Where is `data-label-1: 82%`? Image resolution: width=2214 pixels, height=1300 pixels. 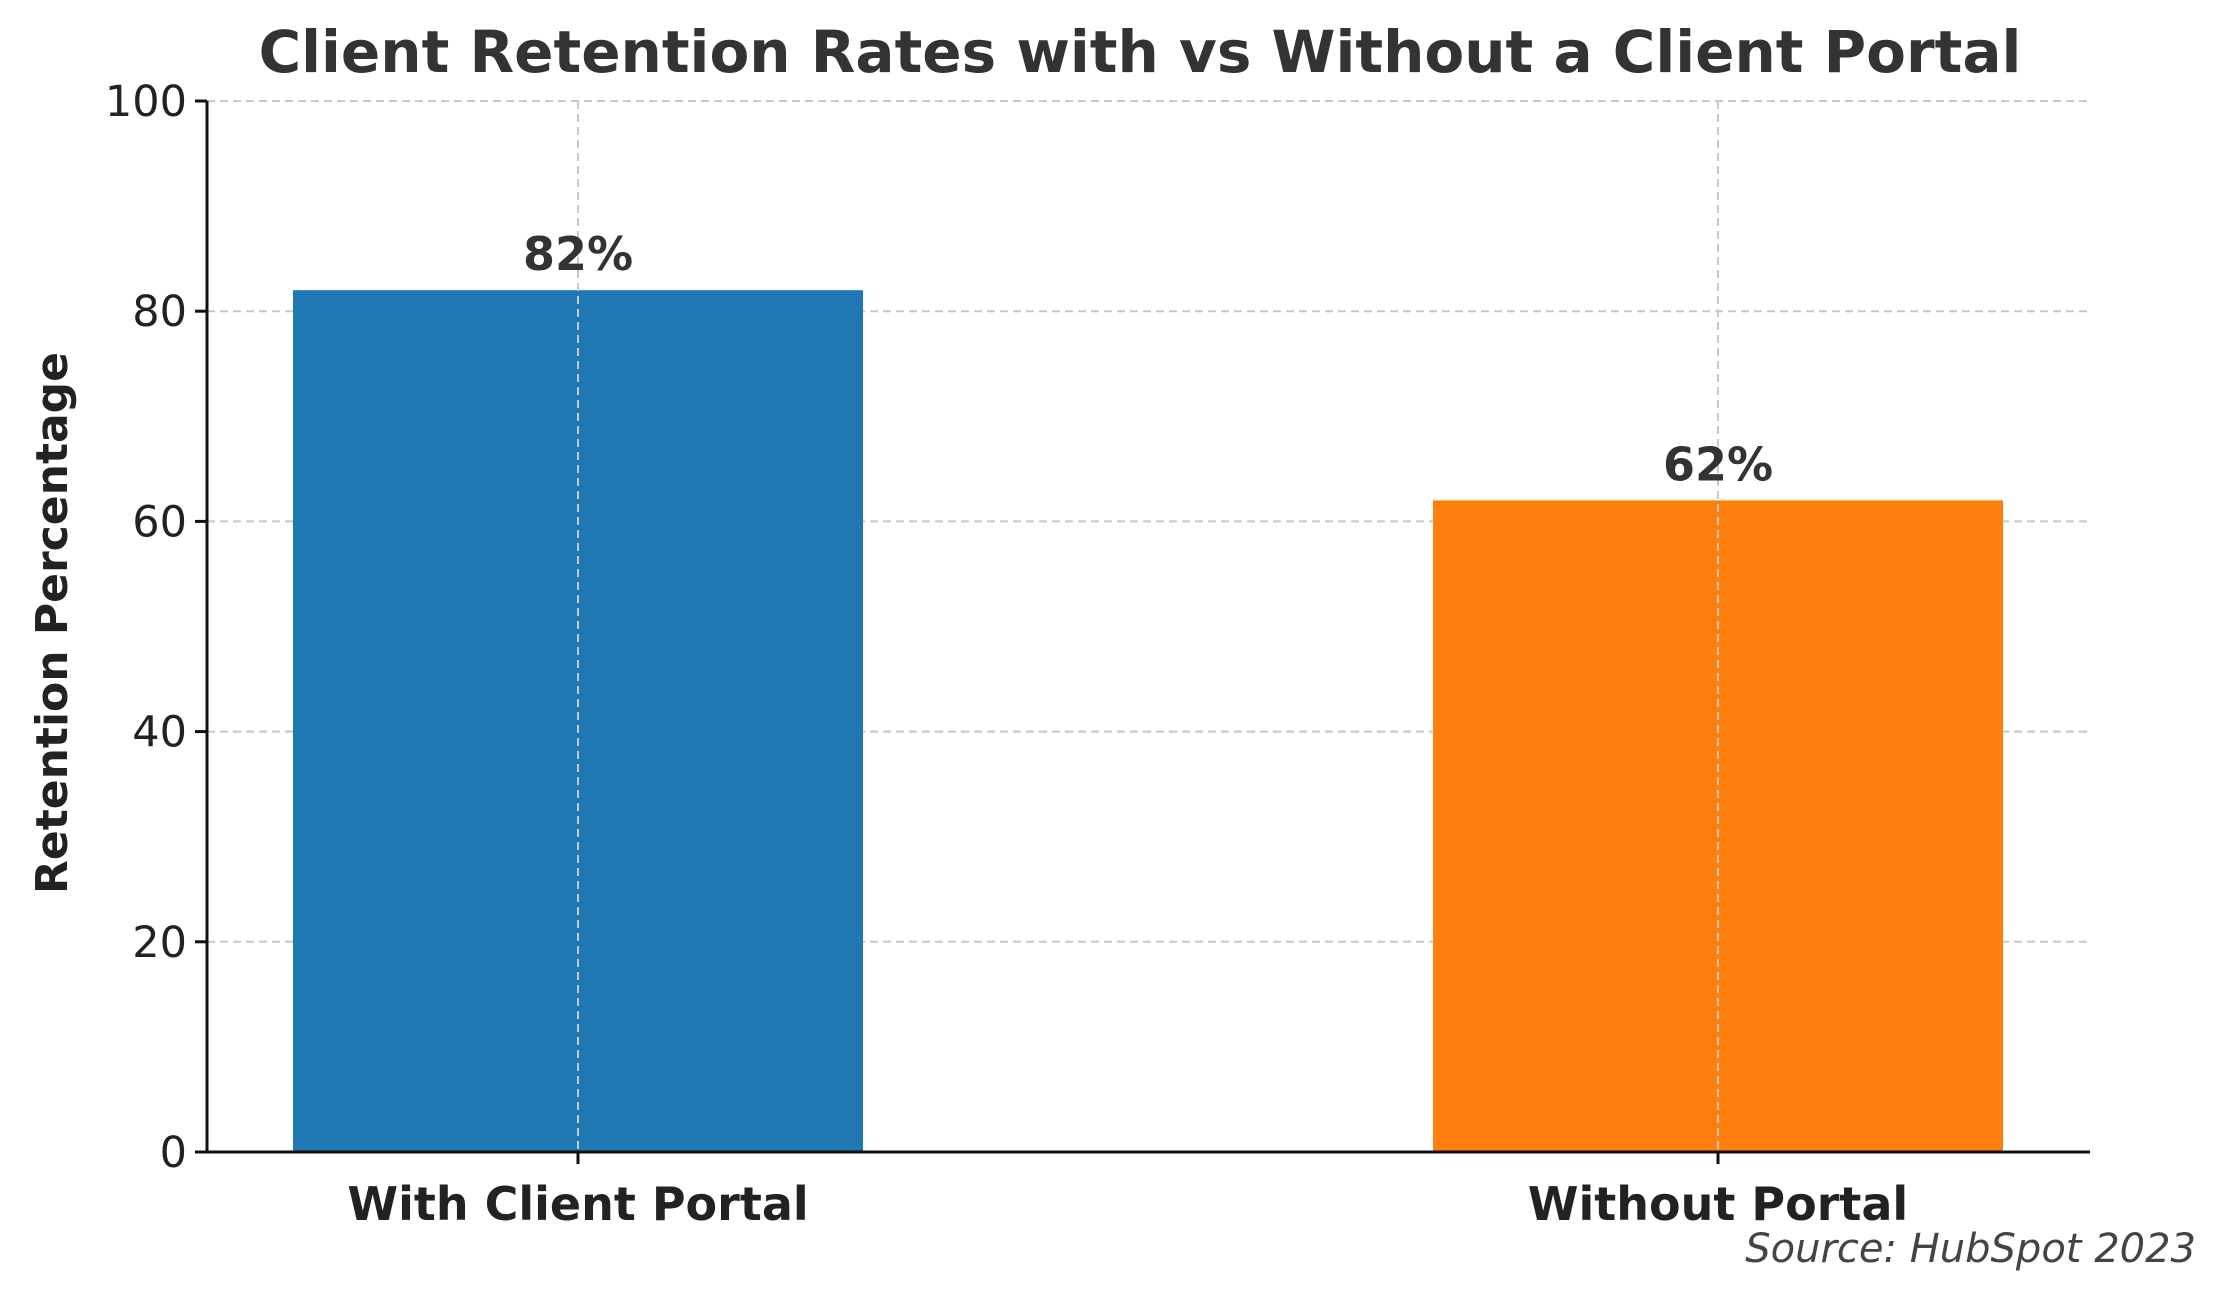 data-label-1: 82% is located at coordinates (578, 254).